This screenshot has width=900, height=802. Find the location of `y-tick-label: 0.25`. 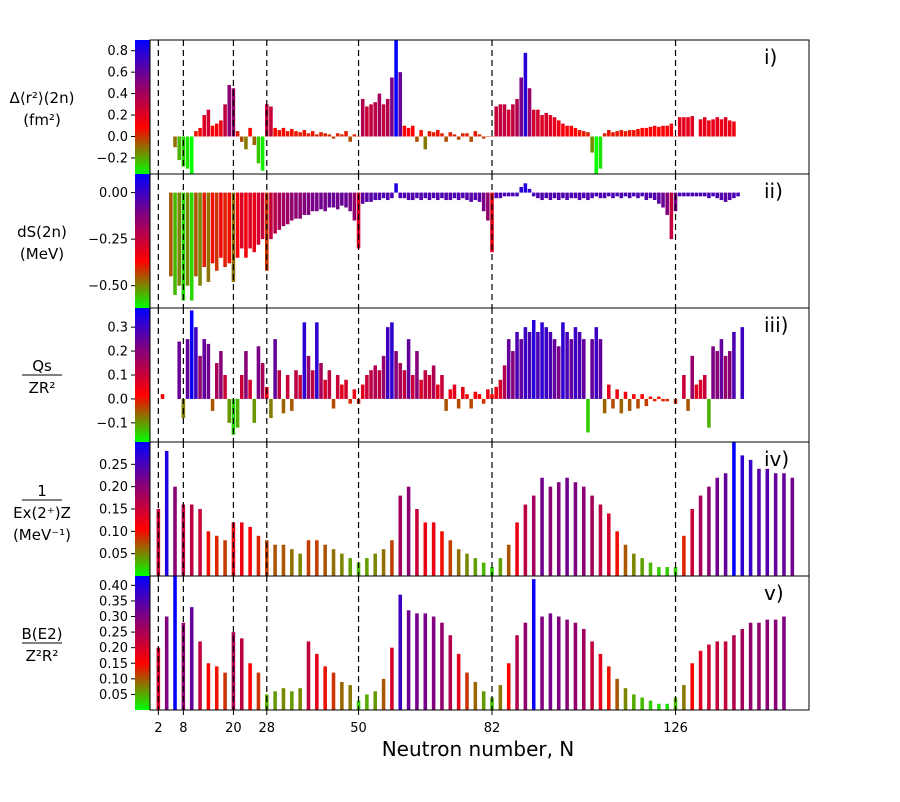

y-tick-label: 0.25 is located at coordinates (113, 633).